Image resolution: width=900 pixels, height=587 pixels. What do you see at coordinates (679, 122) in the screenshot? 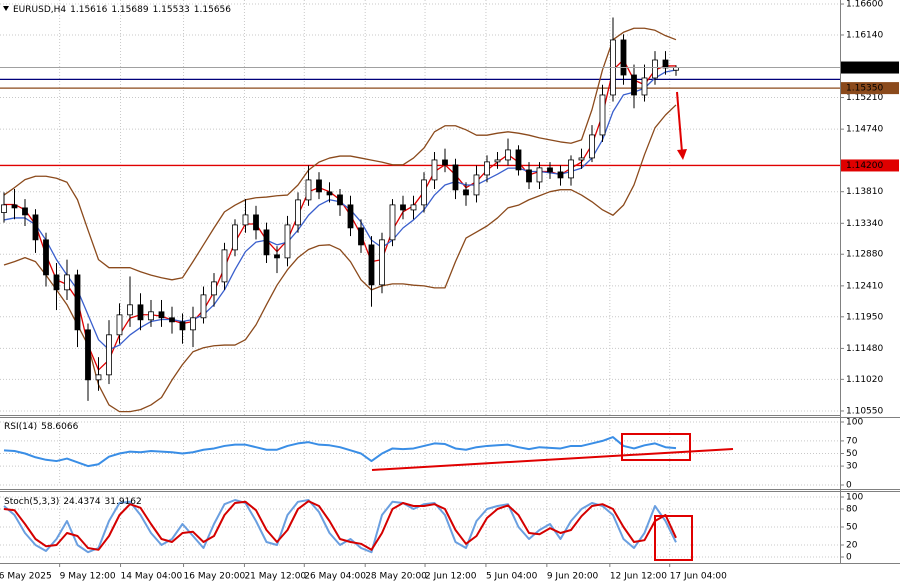
I see `down-arrow-shaft` at bounding box center [679, 122].